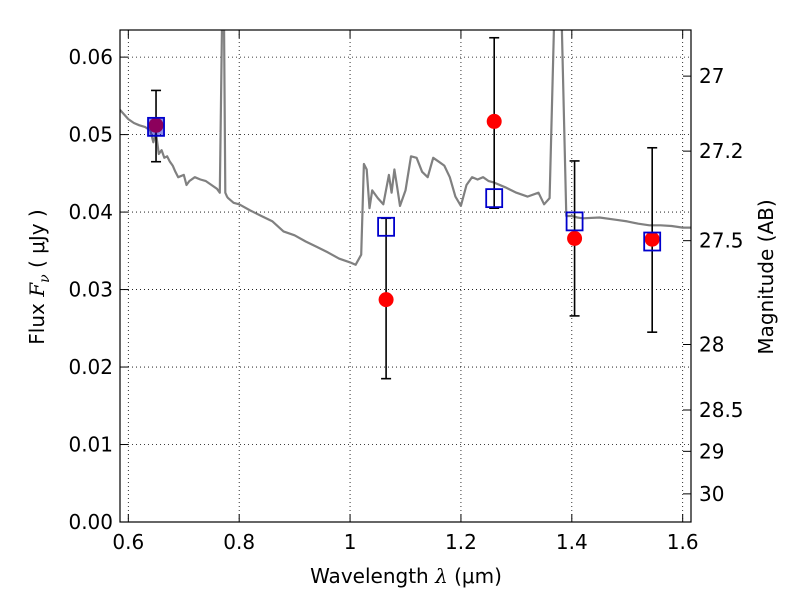 The image size is (800, 600). I want to click on x-tick-label: 0.8, so click(239, 542).